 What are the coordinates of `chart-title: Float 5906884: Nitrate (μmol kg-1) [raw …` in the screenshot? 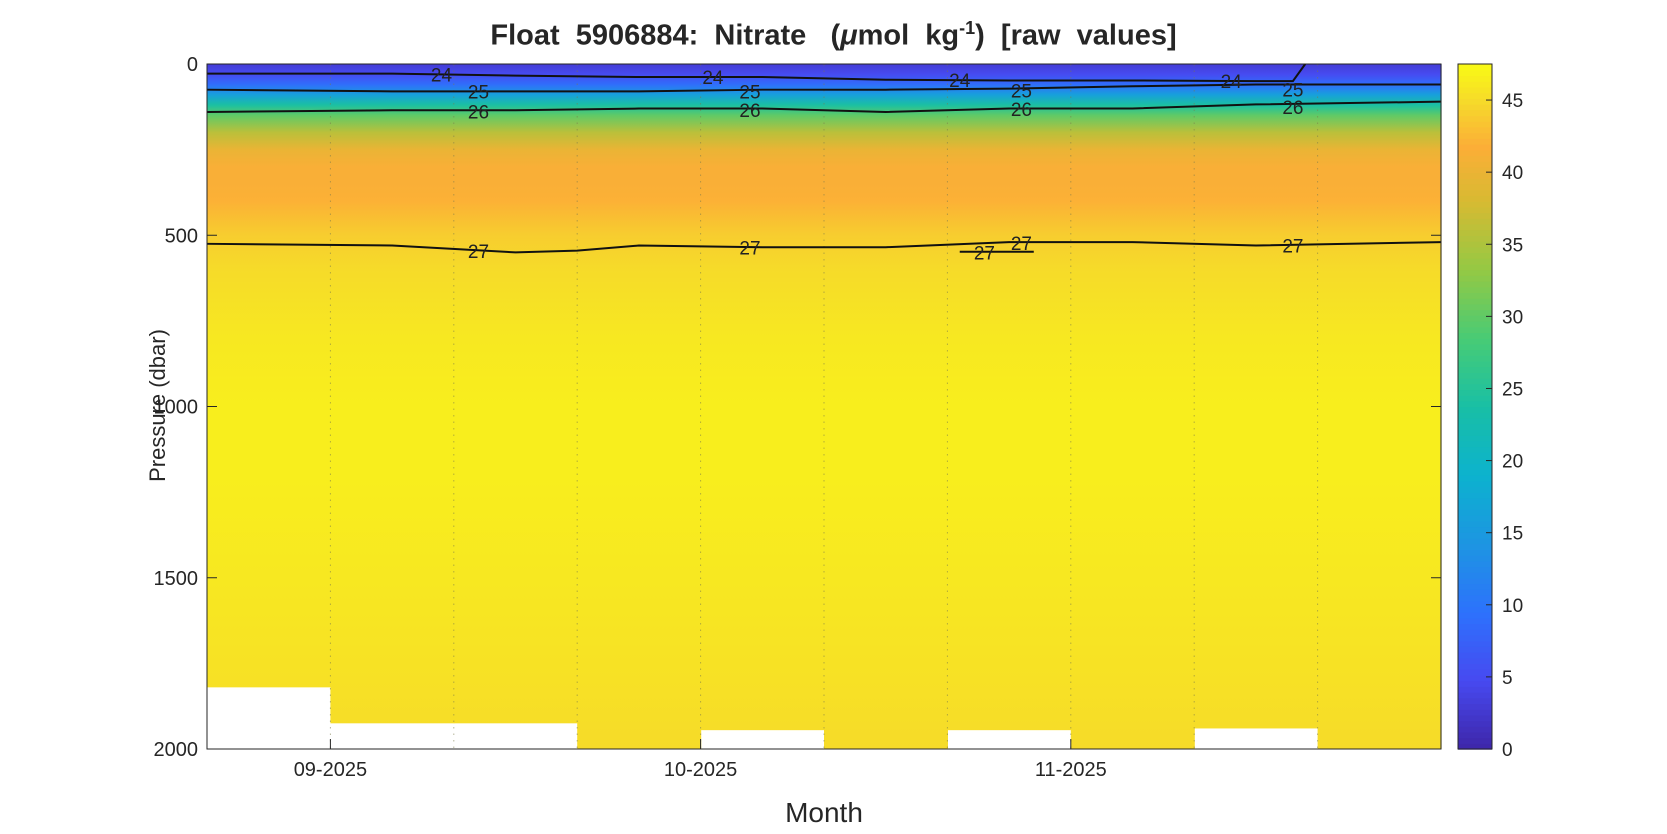 It's located at (833, 35).